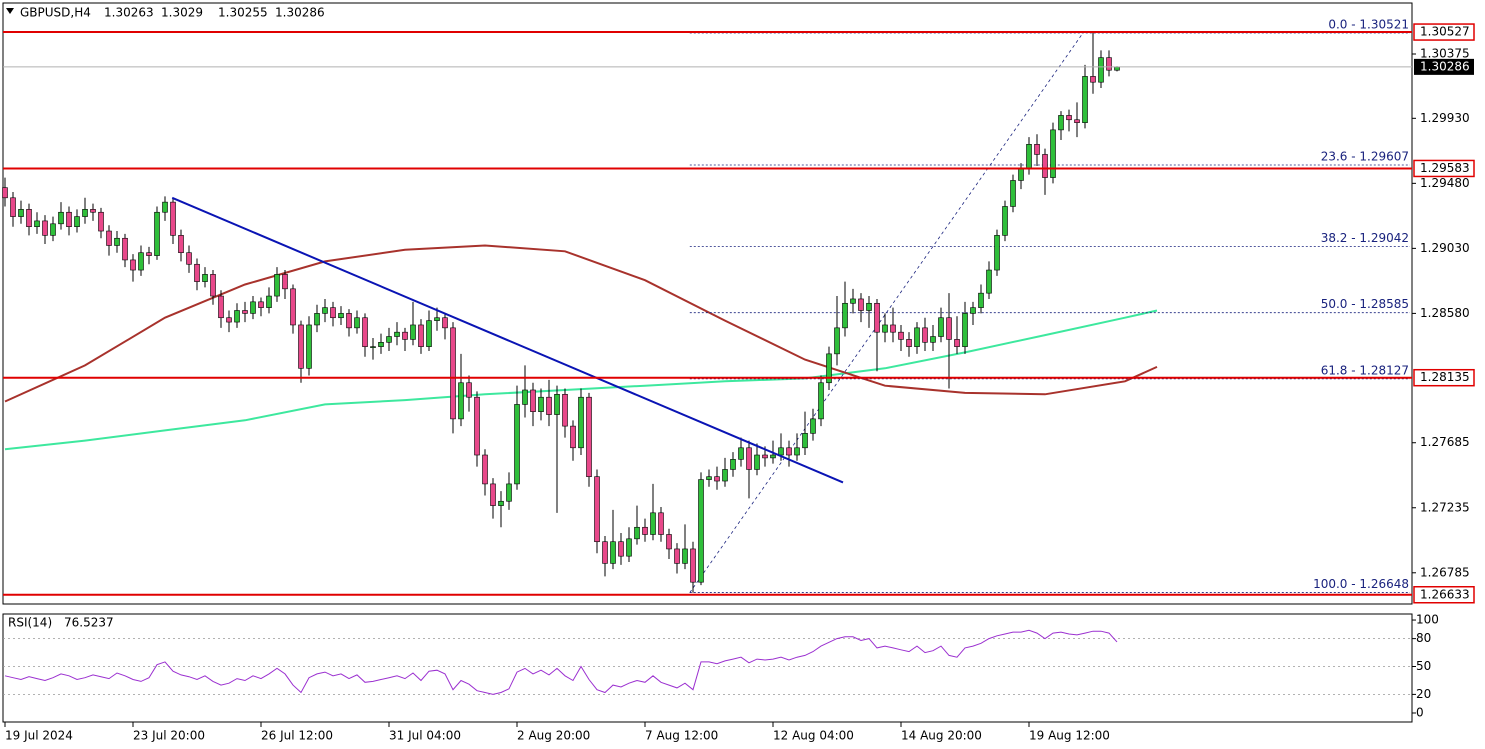 The height and width of the screenshot is (749, 1485). Describe the element at coordinates (1069, 736) in the screenshot. I see `x-tick-label: 19 Aug 12:00` at that location.